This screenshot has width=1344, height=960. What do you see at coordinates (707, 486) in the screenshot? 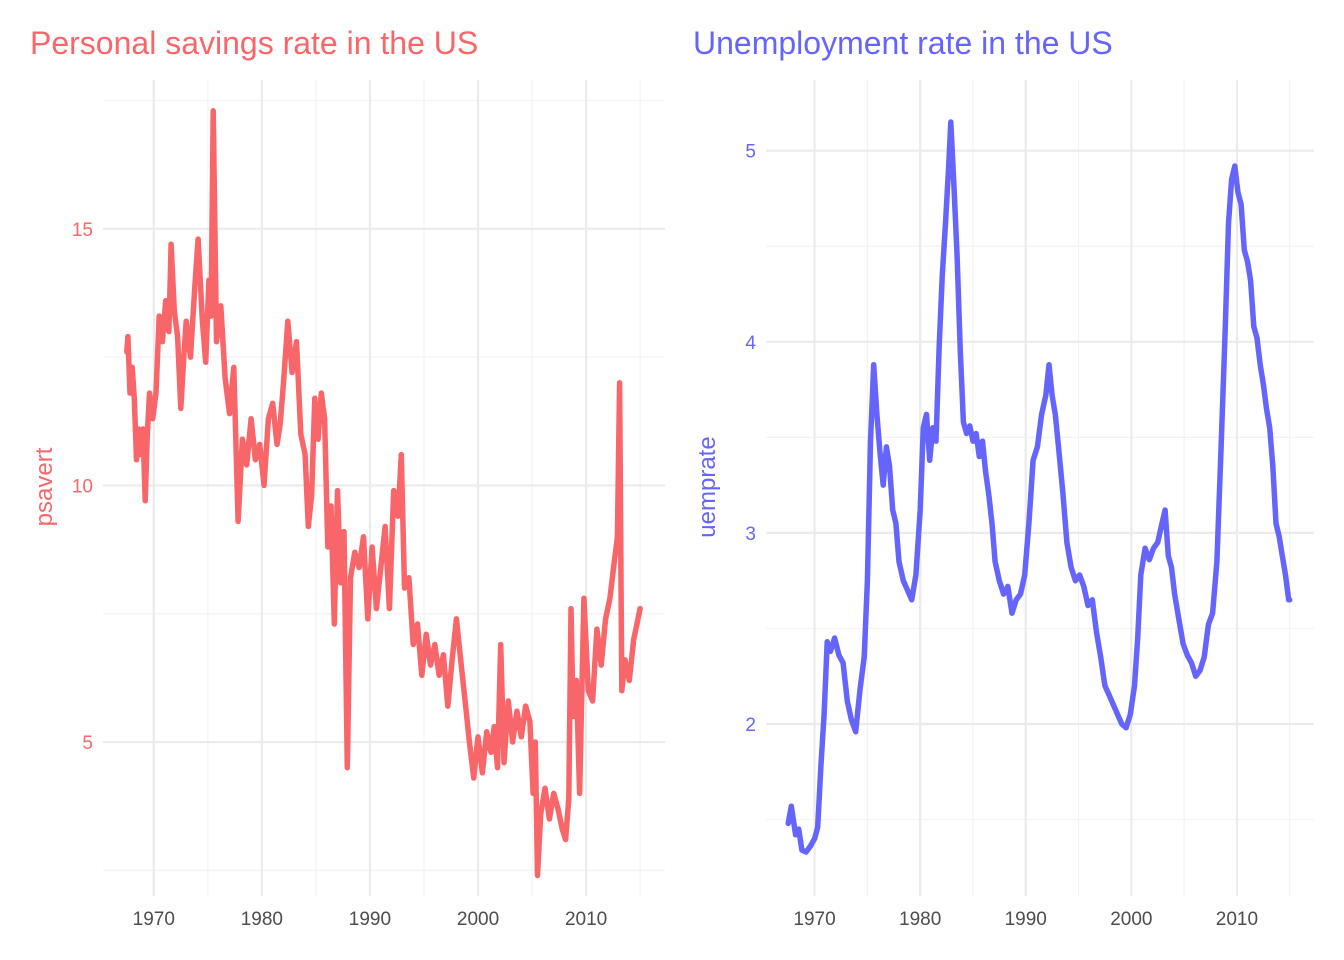
I see `y-axis-label-unemployment: uemprate` at bounding box center [707, 486].